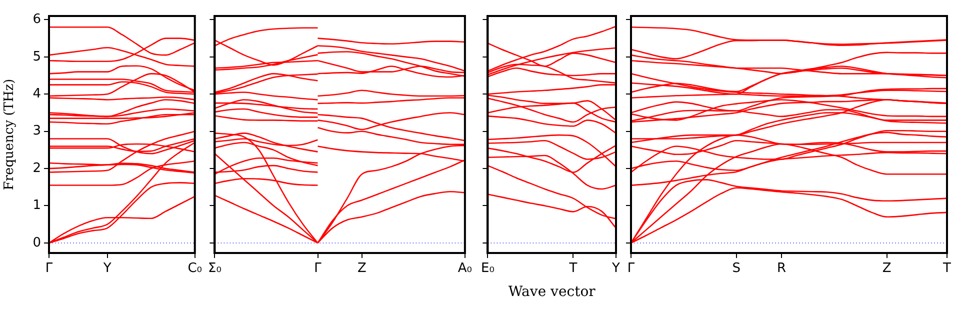  Describe the element at coordinates (36, 168) in the screenshot. I see `y-tick-label: 2` at that location.